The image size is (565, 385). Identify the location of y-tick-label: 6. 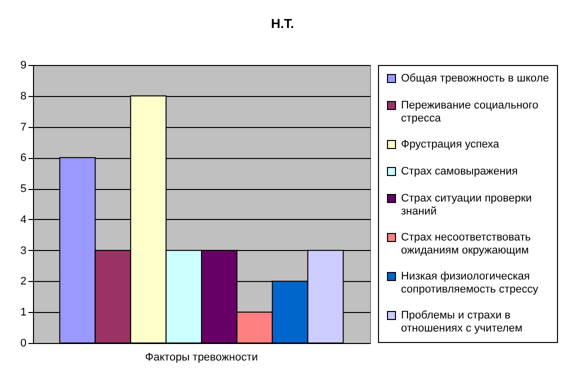
(23, 158).